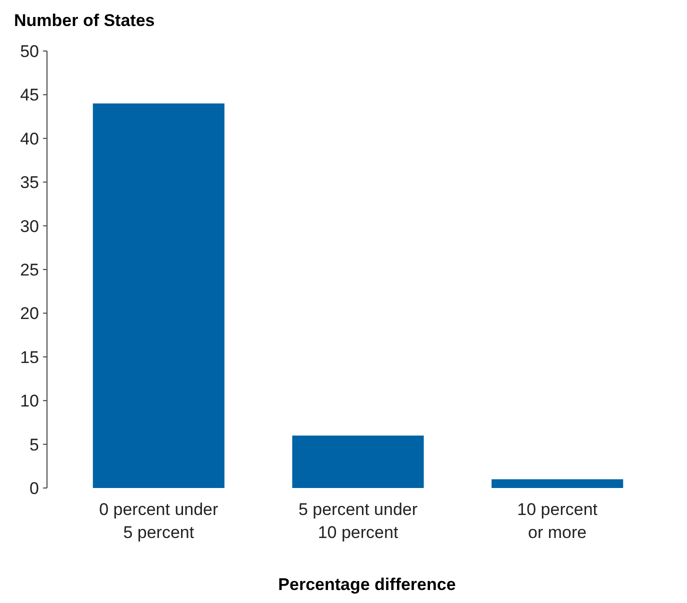  Describe the element at coordinates (29, 138) in the screenshot. I see `y-tick-label: 40` at that location.